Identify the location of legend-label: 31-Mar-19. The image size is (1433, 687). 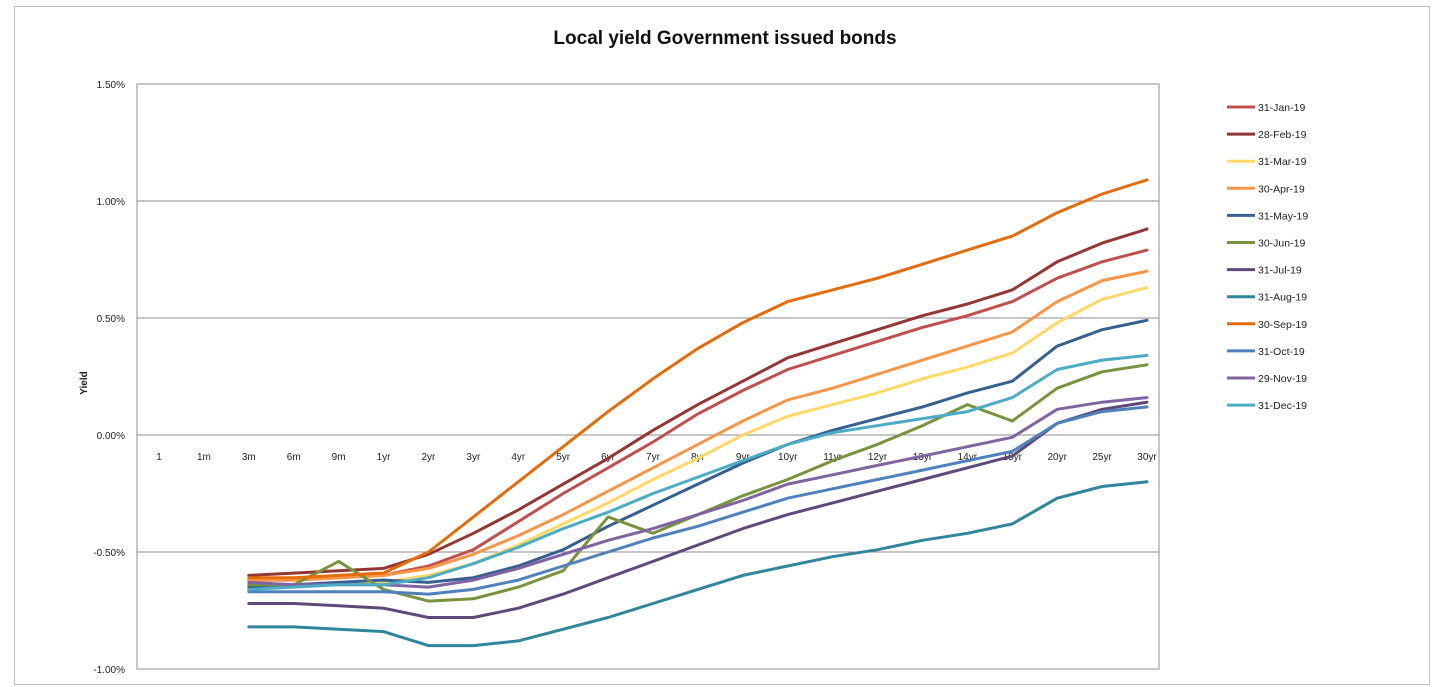
(1282, 162).